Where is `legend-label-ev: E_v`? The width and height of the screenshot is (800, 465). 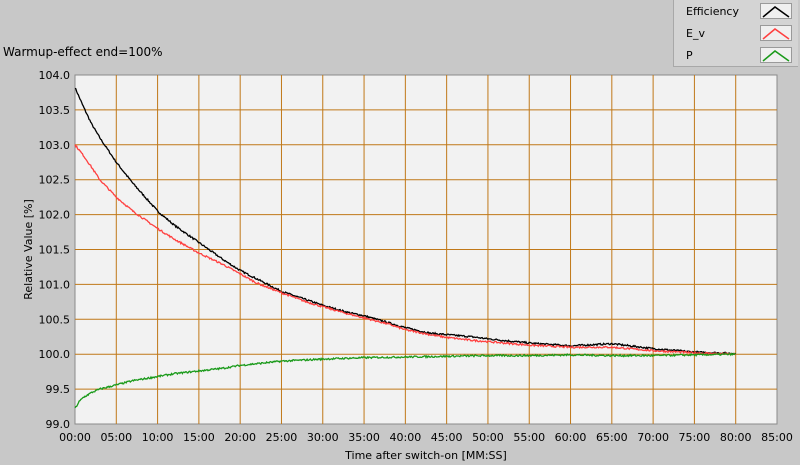
legend-label-ev: E_v is located at coordinates (695, 33).